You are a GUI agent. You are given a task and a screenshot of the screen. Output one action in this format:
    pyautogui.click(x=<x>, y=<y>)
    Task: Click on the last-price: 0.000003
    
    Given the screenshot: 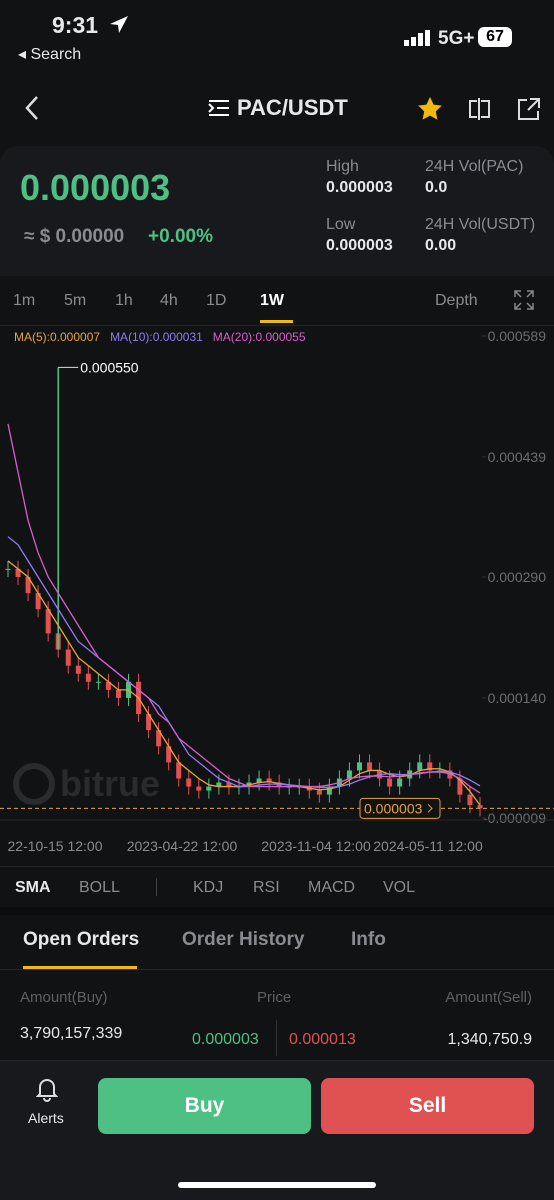 What is the action you would take?
    pyautogui.click(x=95, y=187)
    